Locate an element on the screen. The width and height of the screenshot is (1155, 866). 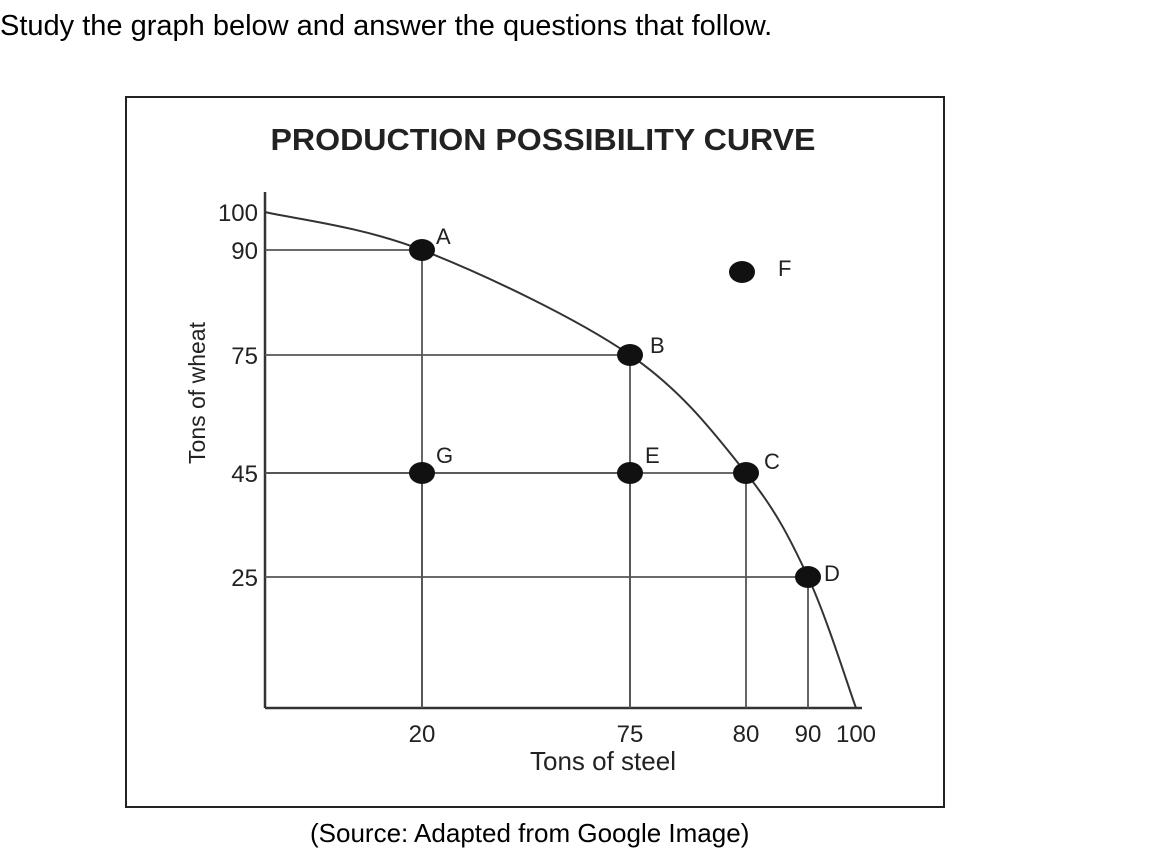
point-B is located at coordinates (630, 355).